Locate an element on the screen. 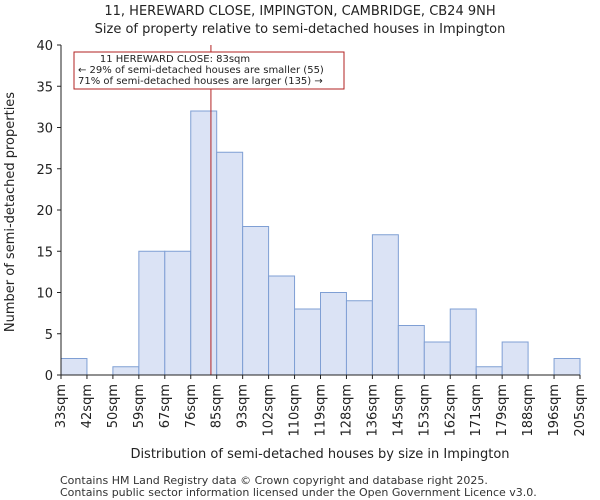  x-tick-label: 67sqm is located at coordinates (165, 406).